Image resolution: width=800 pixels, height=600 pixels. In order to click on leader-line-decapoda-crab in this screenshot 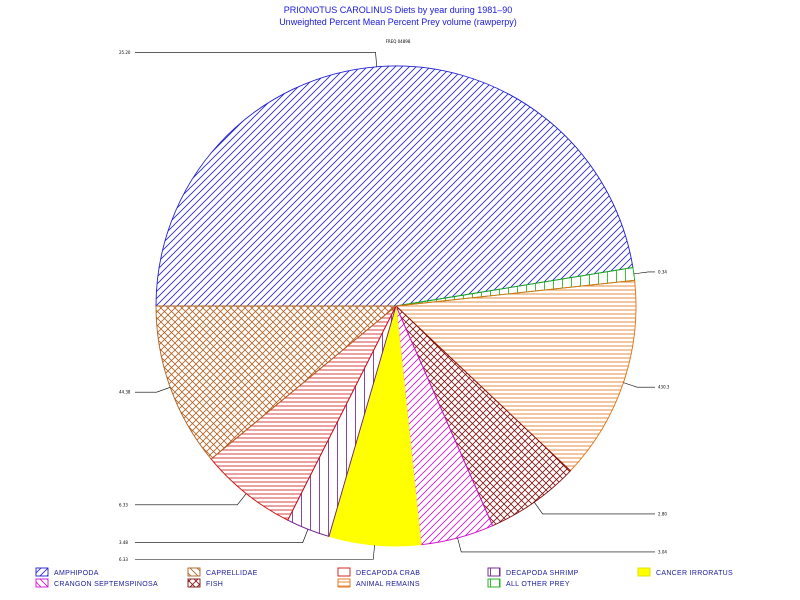, I will do `click(191, 499)`.